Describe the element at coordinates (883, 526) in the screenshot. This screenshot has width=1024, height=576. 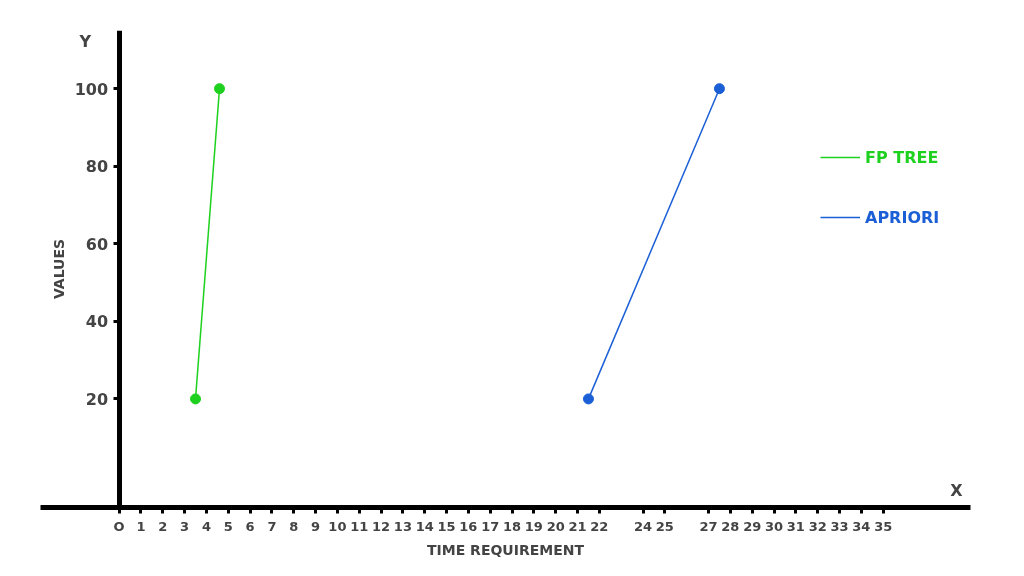
I see `x-tick-label: 35` at that location.